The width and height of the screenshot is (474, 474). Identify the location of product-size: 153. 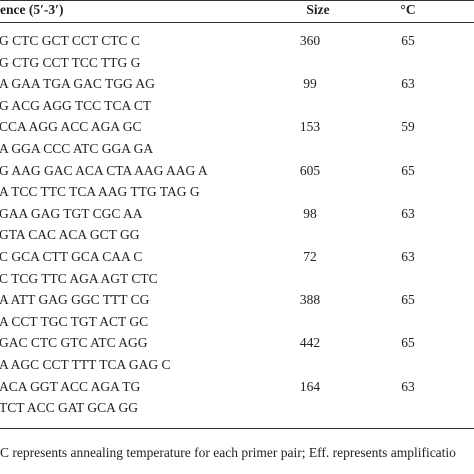
(310, 127).